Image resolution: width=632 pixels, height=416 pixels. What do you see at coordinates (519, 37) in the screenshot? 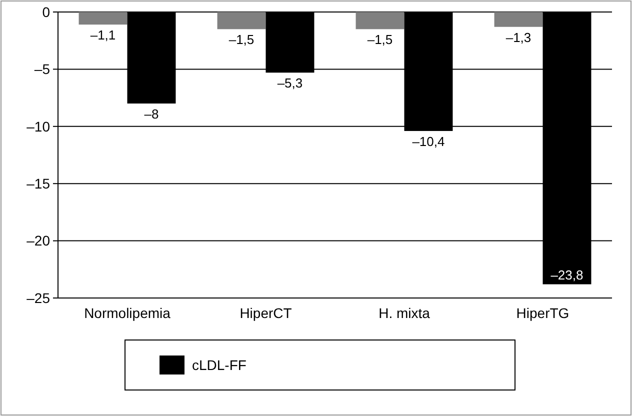
I see `data-label: –1,3` at bounding box center [519, 37].